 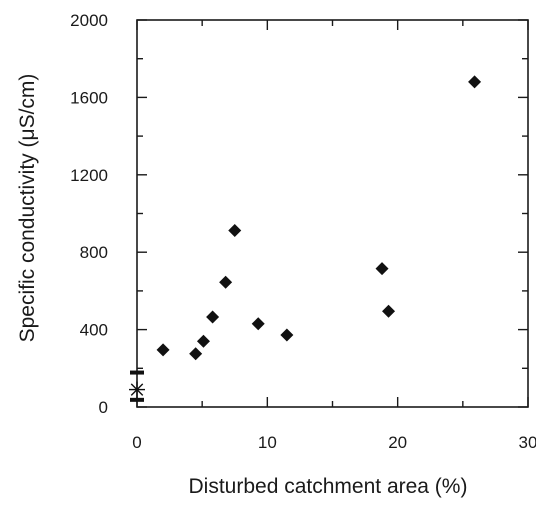 What do you see at coordinates (397, 442) in the screenshot?
I see `x-tick-label: 20` at bounding box center [397, 442].